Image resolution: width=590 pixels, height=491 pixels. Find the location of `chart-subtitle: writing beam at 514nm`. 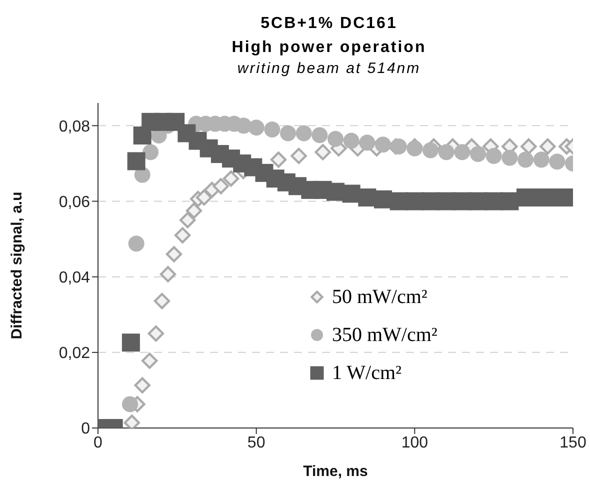

chart-subtitle: writing beam at 514nm is located at coordinates (329, 68).